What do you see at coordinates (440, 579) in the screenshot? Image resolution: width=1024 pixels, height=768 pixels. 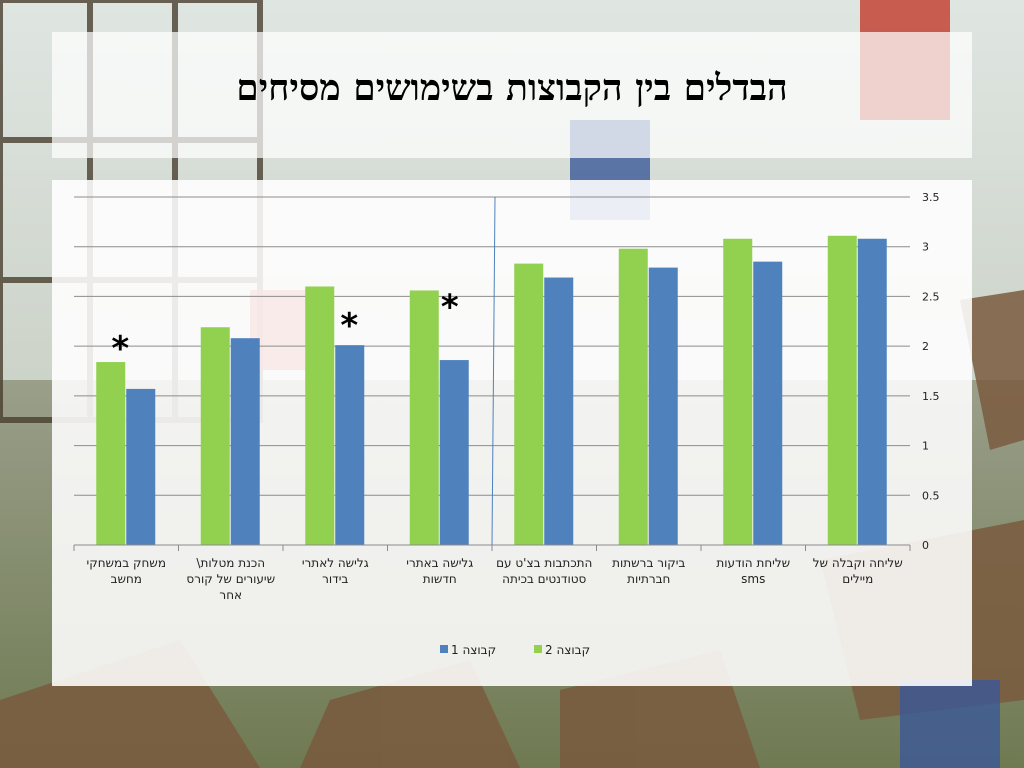 I see `x-category-label: חדשות` at bounding box center [440, 579].